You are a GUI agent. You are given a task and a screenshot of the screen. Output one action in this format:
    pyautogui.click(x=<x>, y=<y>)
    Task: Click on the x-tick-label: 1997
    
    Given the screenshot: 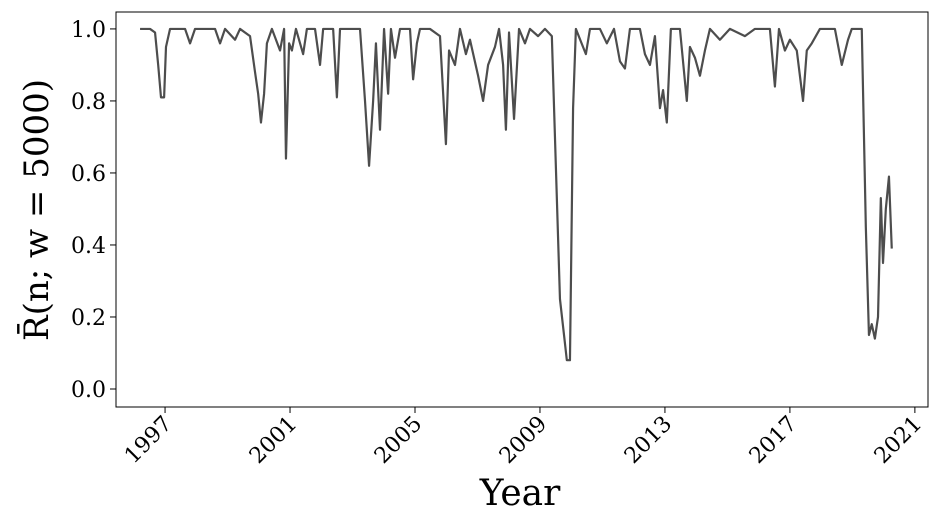 What is the action you would take?
    pyautogui.click(x=148, y=440)
    